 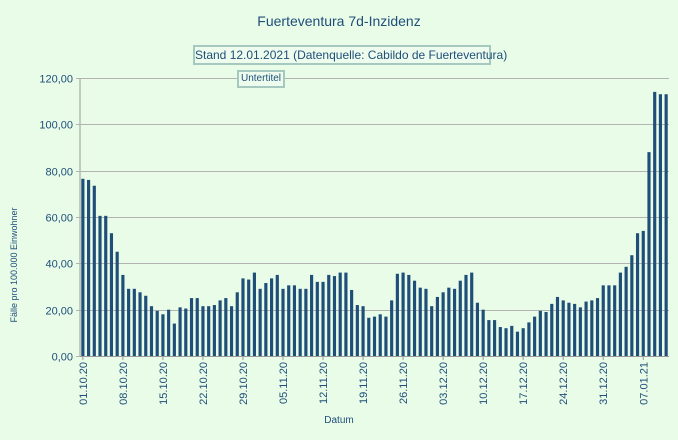 I want to click on subtitle-placeholder: Untertitel, so click(x=261, y=79).